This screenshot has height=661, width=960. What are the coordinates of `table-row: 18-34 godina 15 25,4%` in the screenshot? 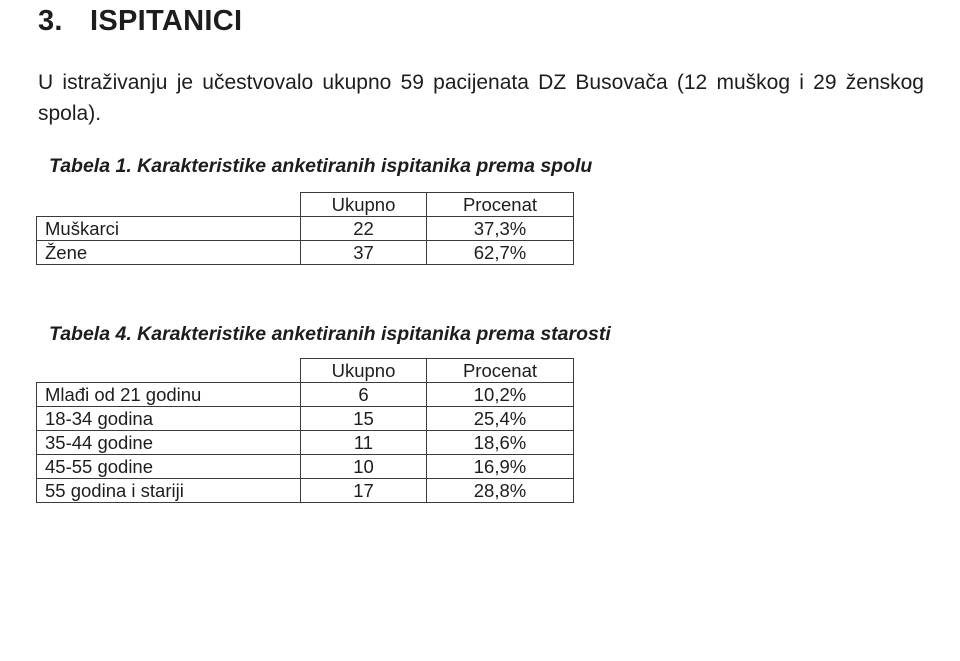 It's located at (305, 418).